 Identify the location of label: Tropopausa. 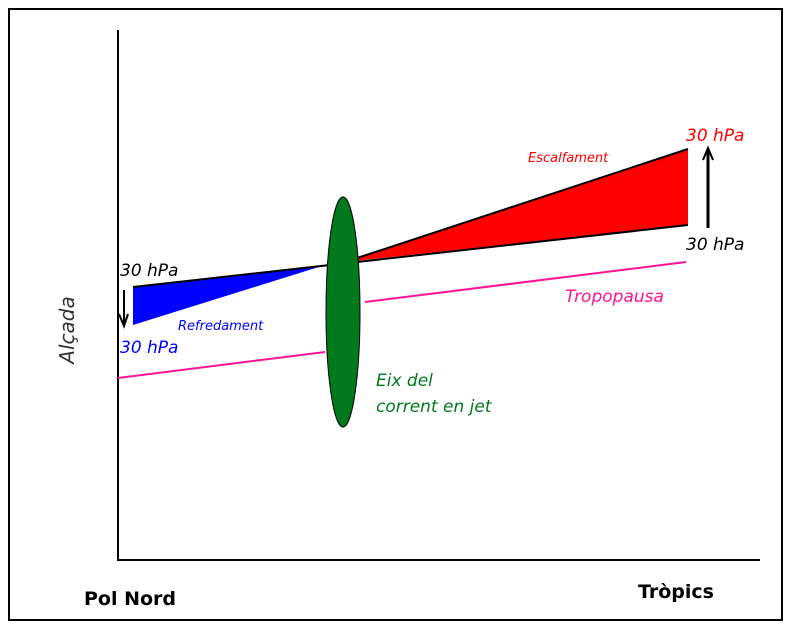
(614, 297).